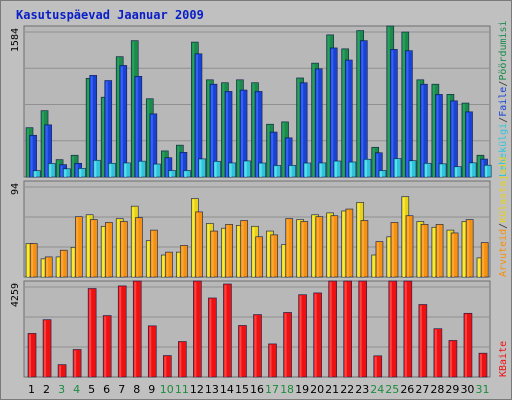 The height and width of the screenshot is (400, 512). What do you see at coordinates (136, 389) in the screenshot?
I see `x-tick-label: 8` at bounding box center [136, 389].